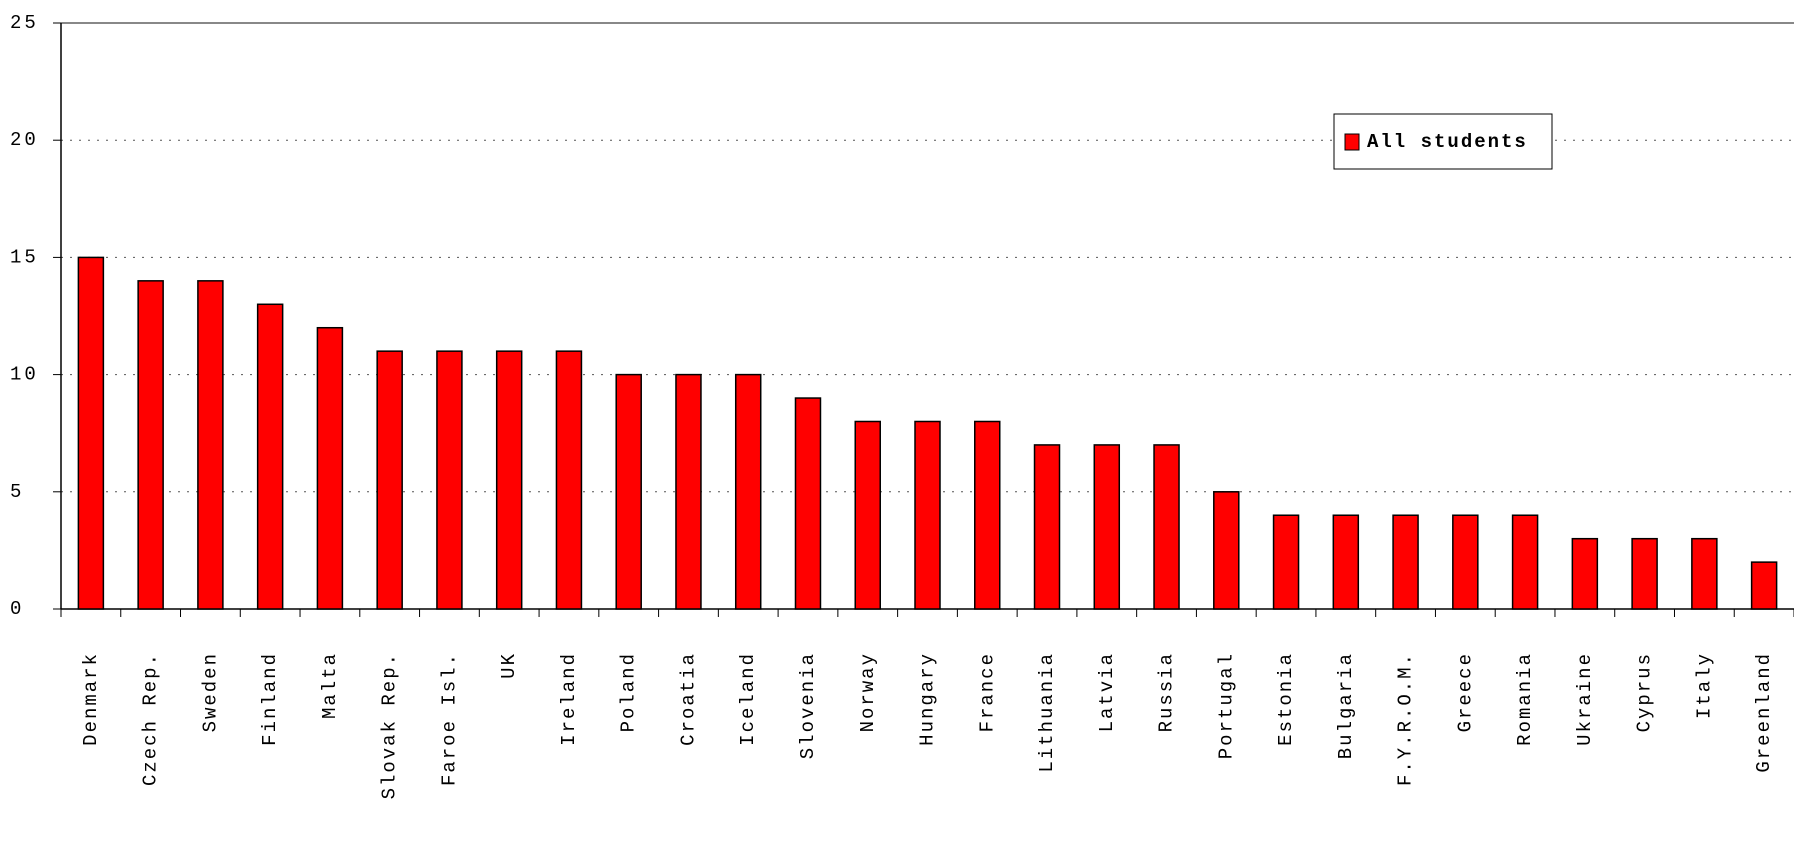  What do you see at coordinates (1286, 699) in the screenshot?
I see `x-tick-label: Estonia` at bounding box center [1286, 699].